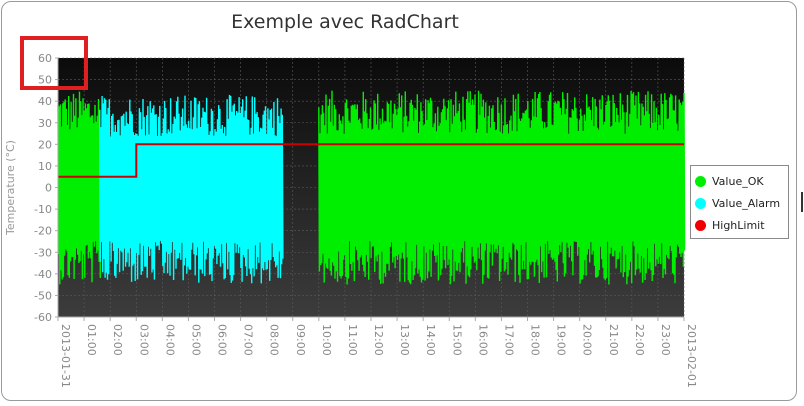 The width and height of the screenshot is (804, 406). Describe the element at coordinates (535, 340) in the screenshot. I see `x-tick-label: 18:00` at that location.